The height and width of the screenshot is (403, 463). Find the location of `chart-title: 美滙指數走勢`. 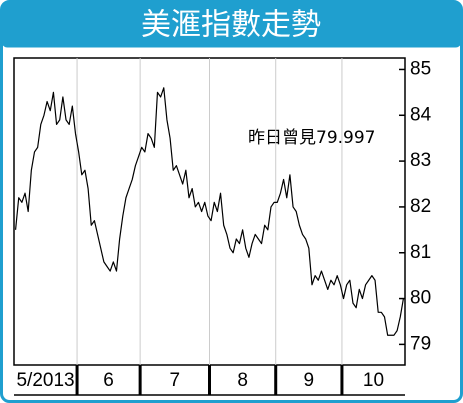

chart-title: 美滙指數走勢 is located at coordinates (231, 25).